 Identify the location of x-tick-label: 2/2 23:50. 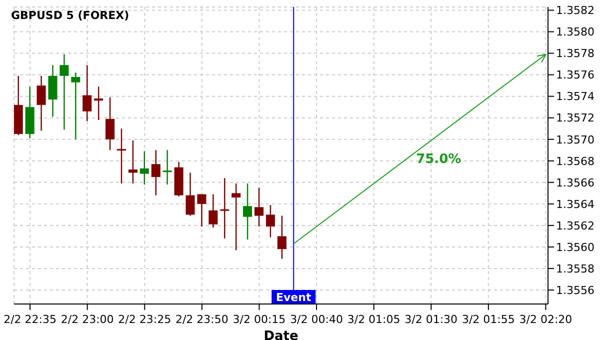
(201, 319).